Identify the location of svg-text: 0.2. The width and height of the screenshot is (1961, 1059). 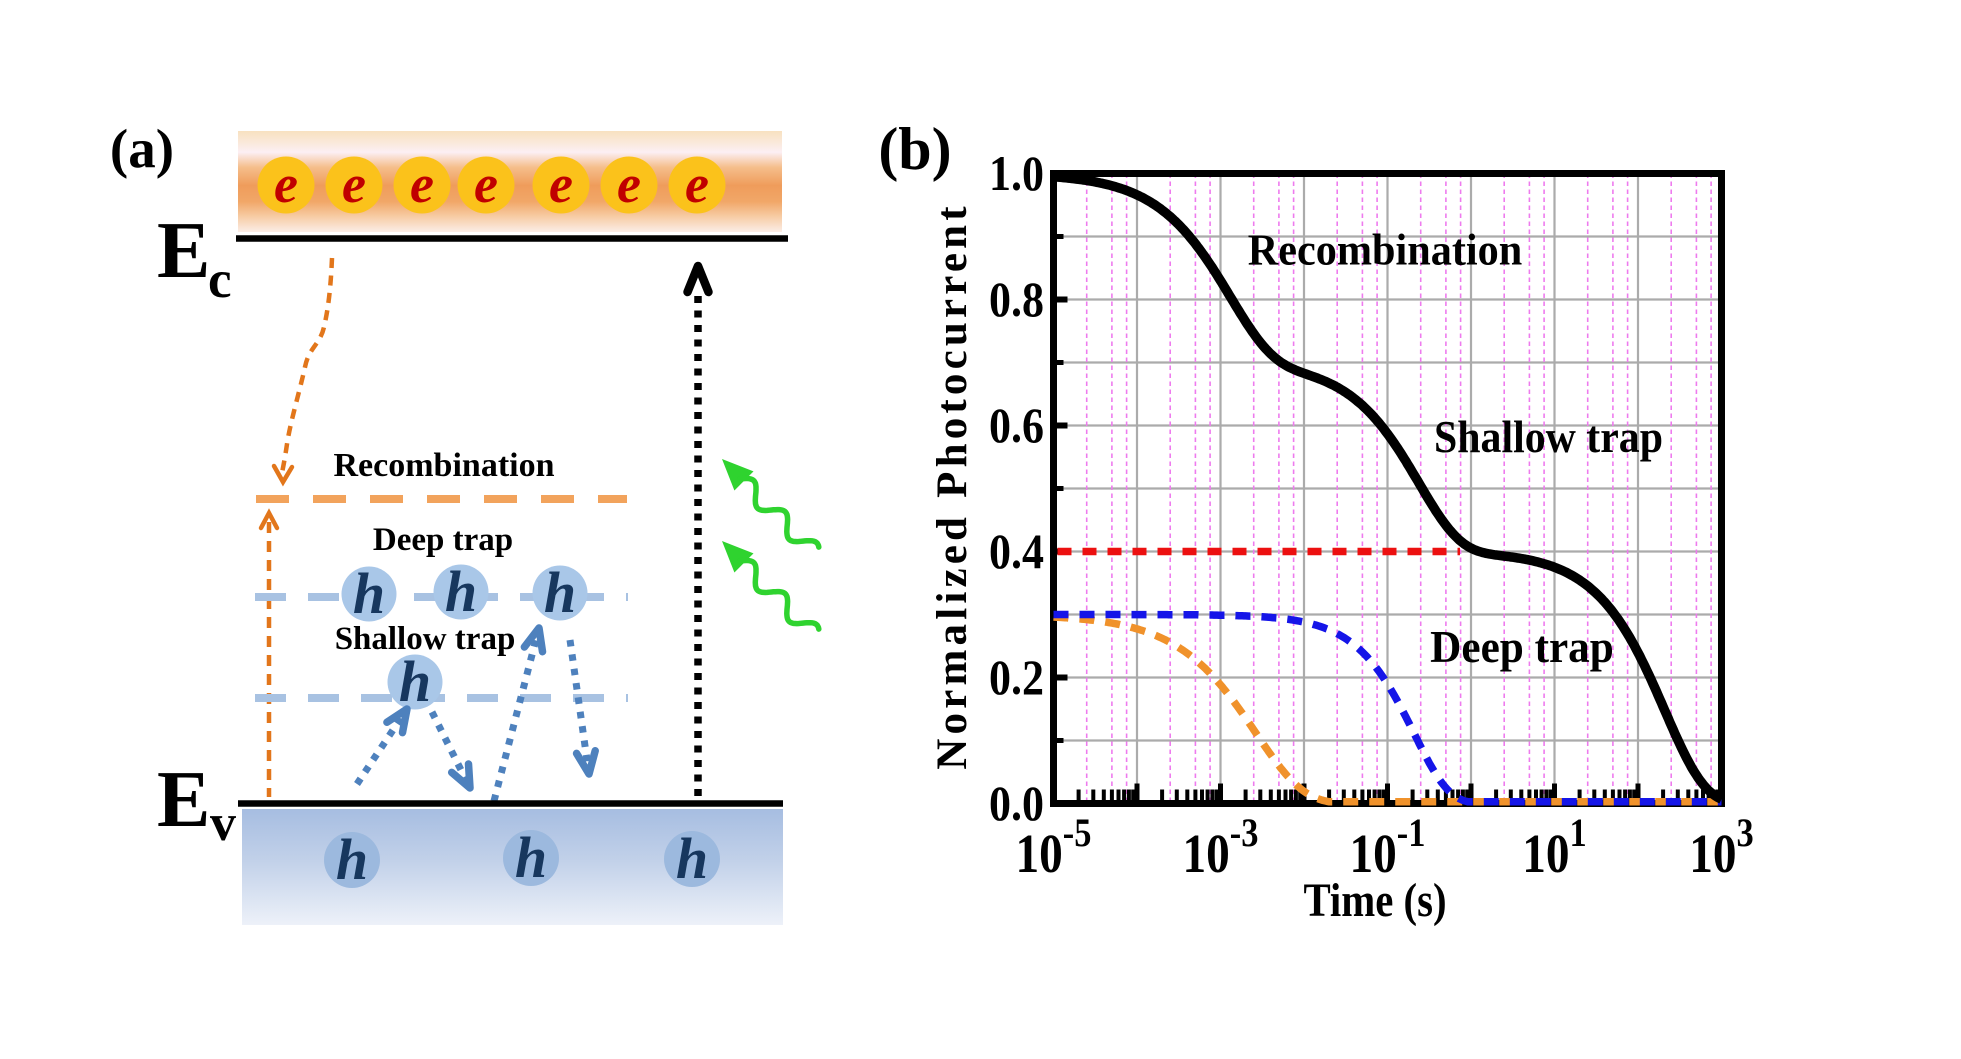
(1016, 678).